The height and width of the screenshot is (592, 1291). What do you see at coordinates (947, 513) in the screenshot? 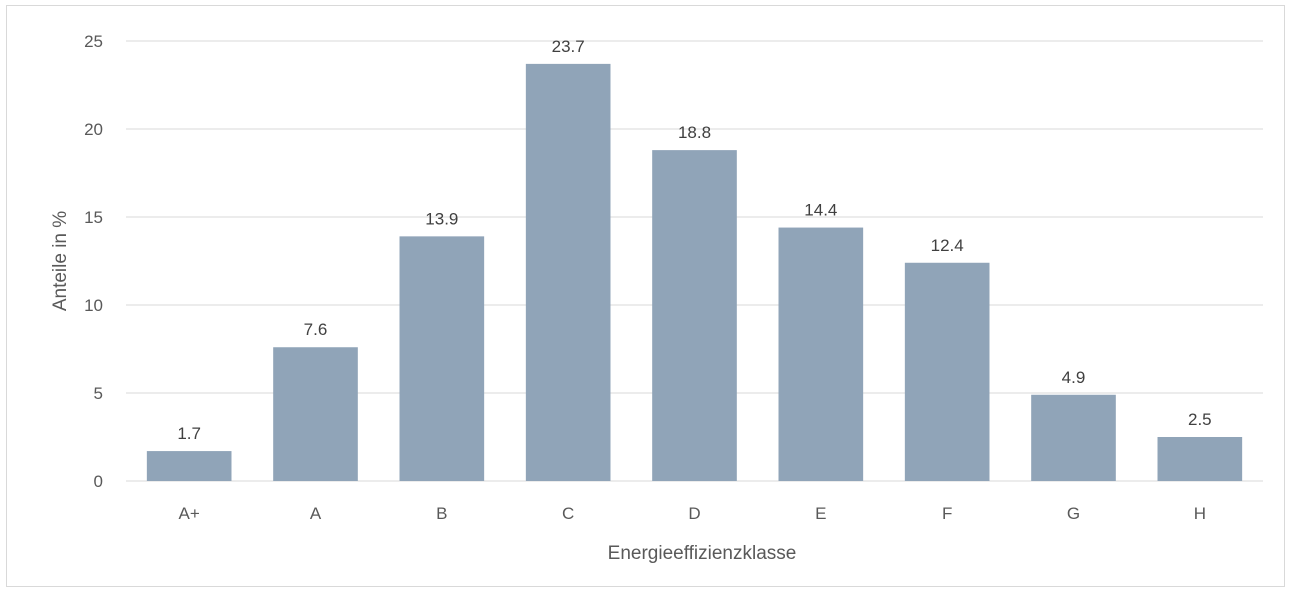
I see `x-tick-label: F` at bounding box center [947, 513].